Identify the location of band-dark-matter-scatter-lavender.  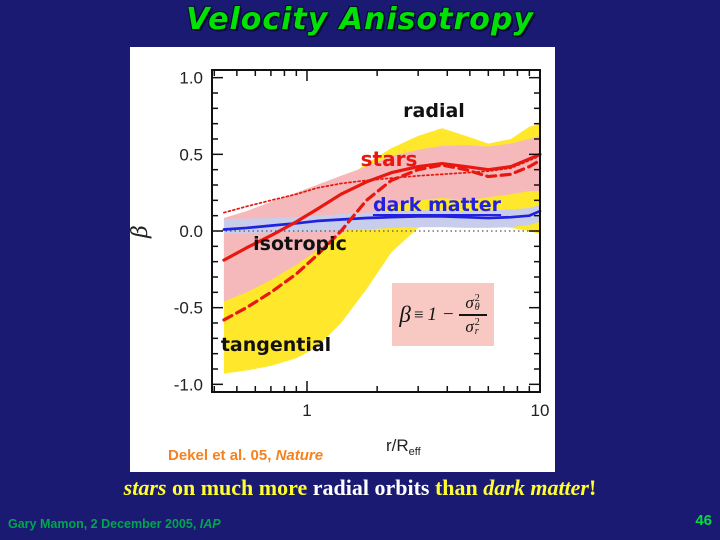
(381, 219).